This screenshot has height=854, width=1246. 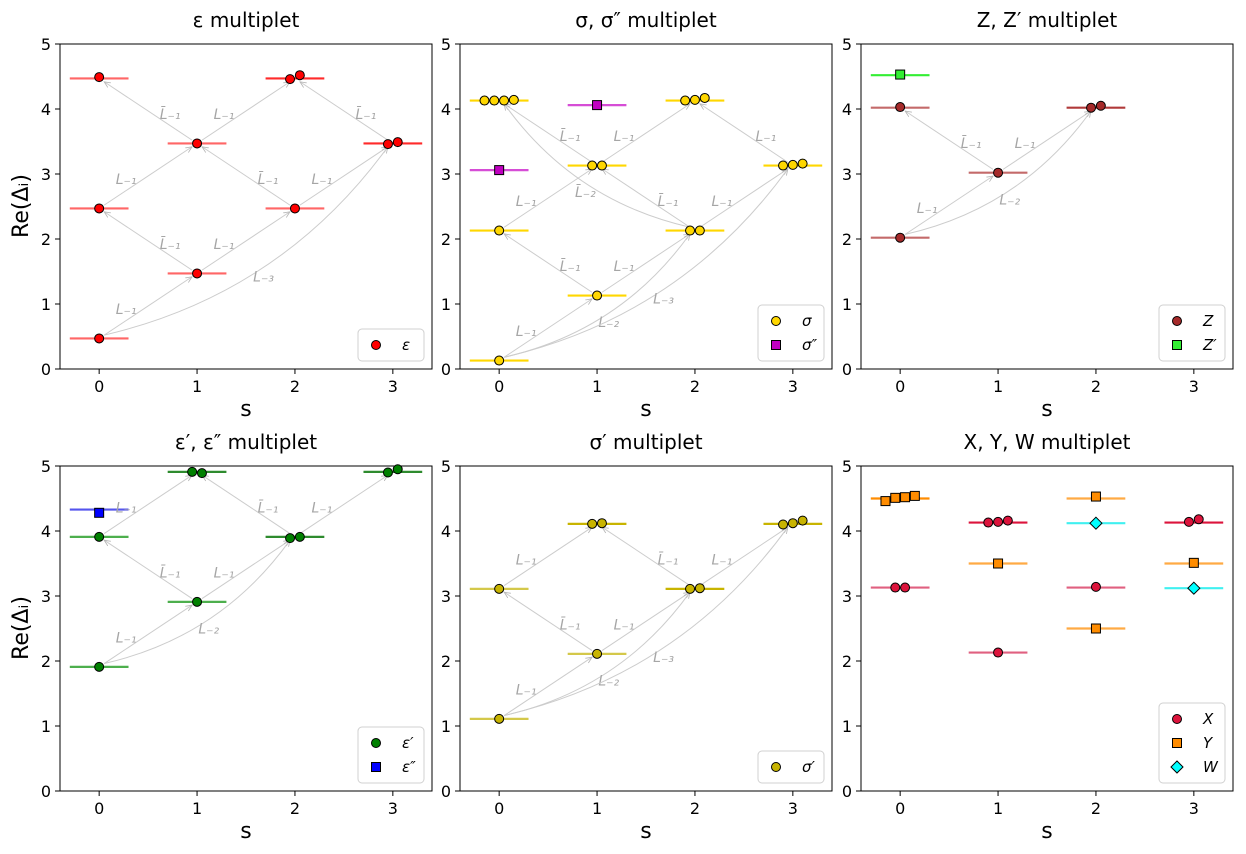 I want to click on legend: XYW, so click(x=1192, y=743).